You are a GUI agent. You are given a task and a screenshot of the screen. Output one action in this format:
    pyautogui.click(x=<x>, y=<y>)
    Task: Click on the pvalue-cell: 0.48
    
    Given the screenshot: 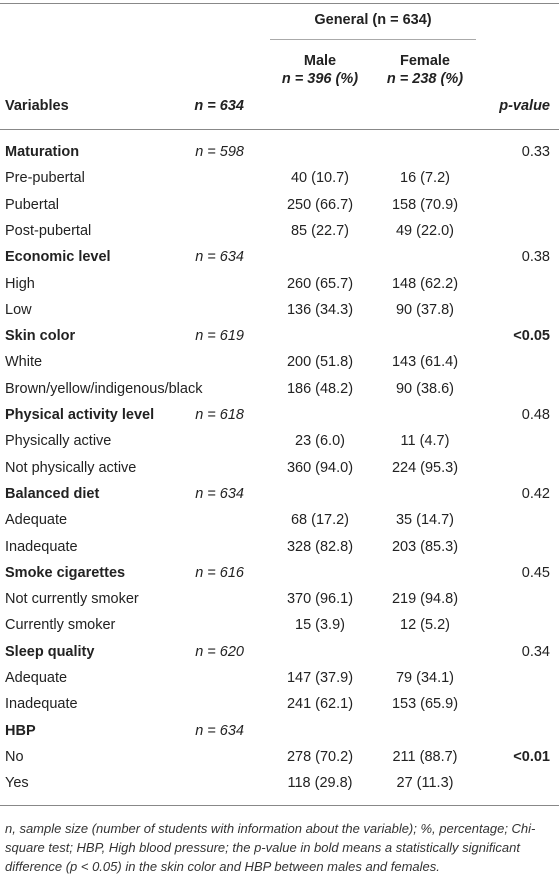 What is the action you would take?
    pyautogui.click(x=535, y=415)
    